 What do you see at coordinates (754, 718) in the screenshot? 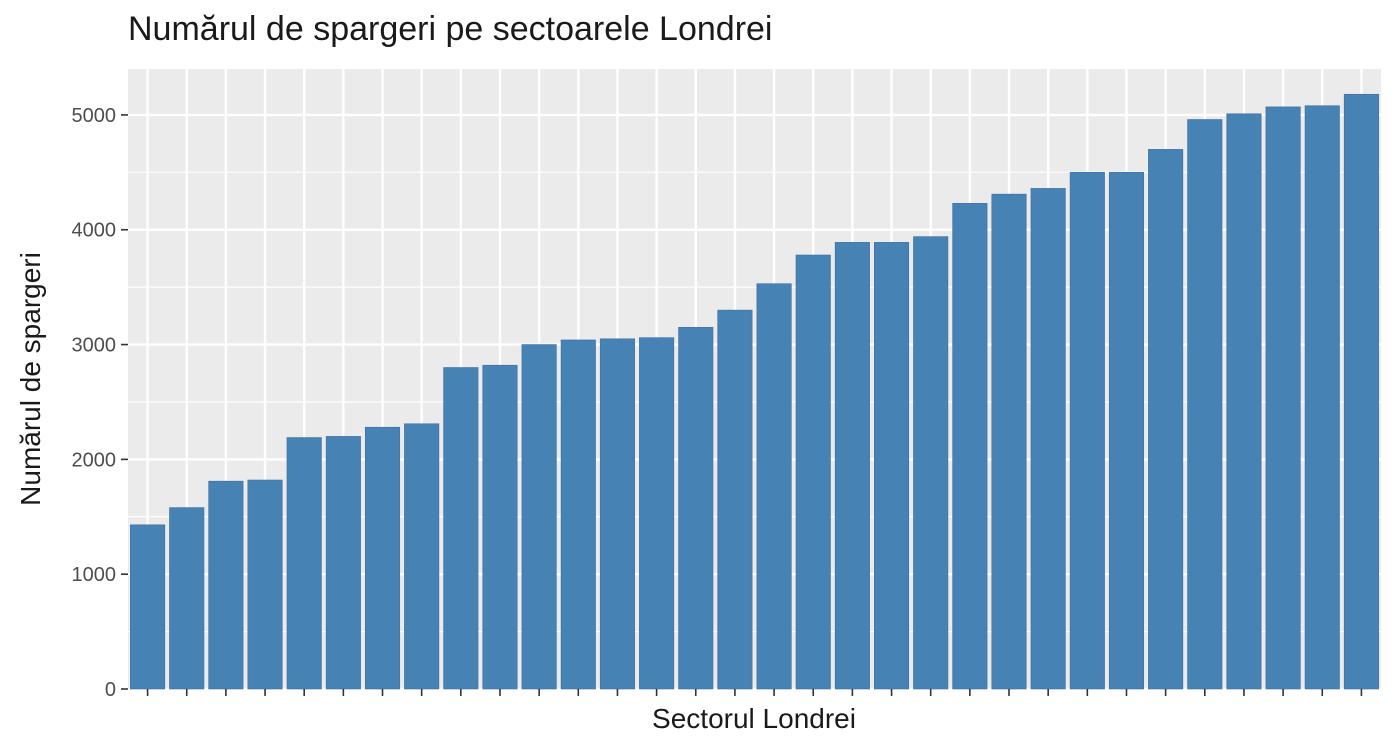
I see `x-axis-title: Sectorul Londrei` at bounding box center [754, 718].